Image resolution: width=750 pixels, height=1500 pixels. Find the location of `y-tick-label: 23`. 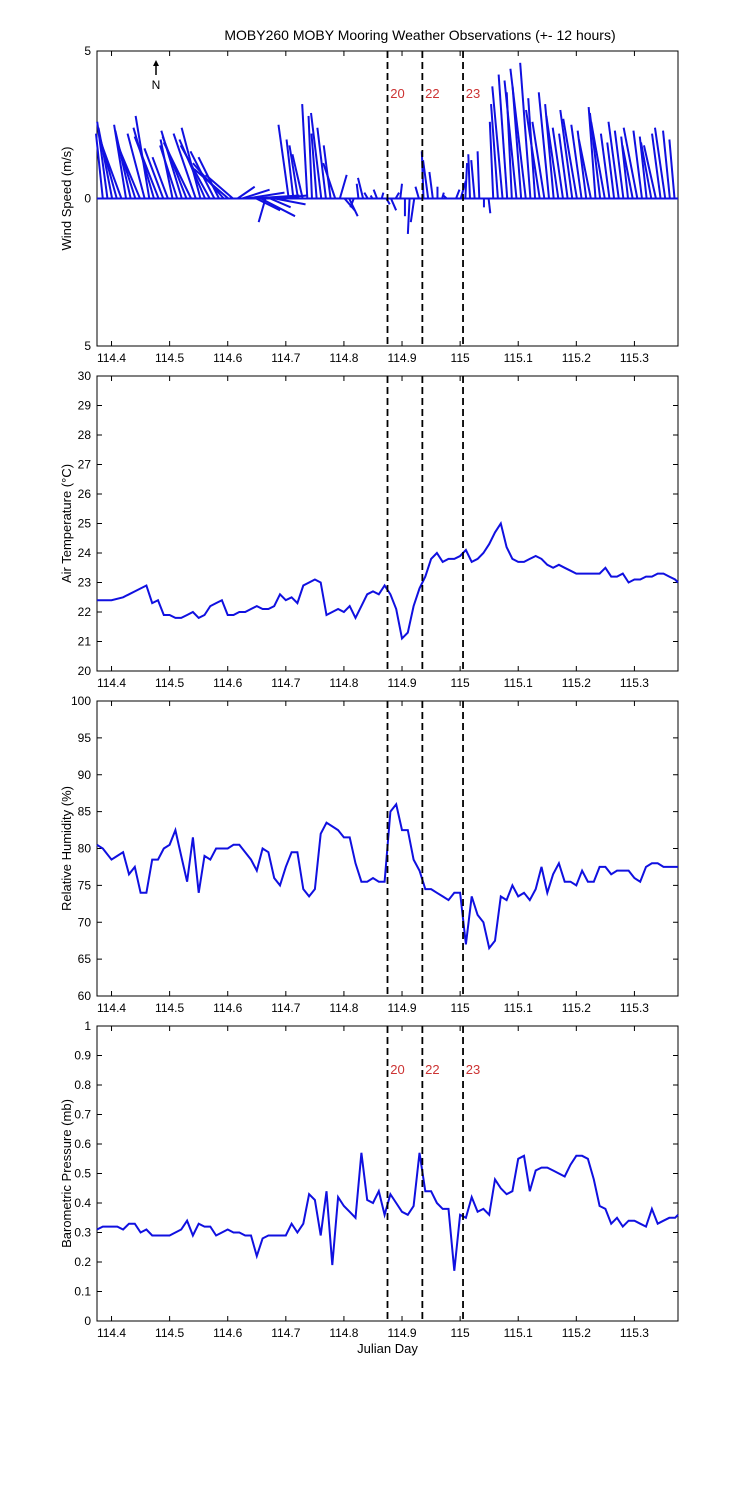

y-tick-label: 23 is located at coordinates (85, 583).